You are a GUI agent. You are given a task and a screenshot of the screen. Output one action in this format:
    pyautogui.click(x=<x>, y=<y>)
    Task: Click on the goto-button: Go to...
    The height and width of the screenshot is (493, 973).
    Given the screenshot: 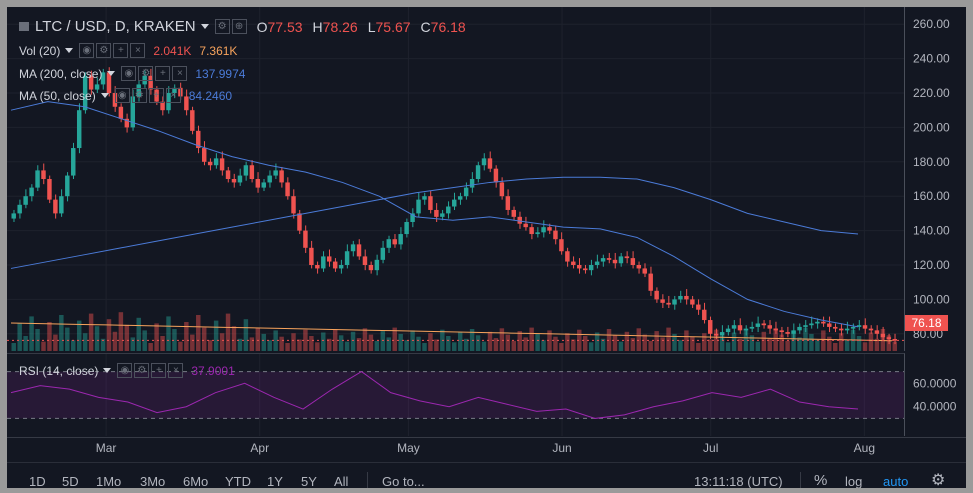 What is the action you would take?
    pyautogui.click(x=403, y=481)
    